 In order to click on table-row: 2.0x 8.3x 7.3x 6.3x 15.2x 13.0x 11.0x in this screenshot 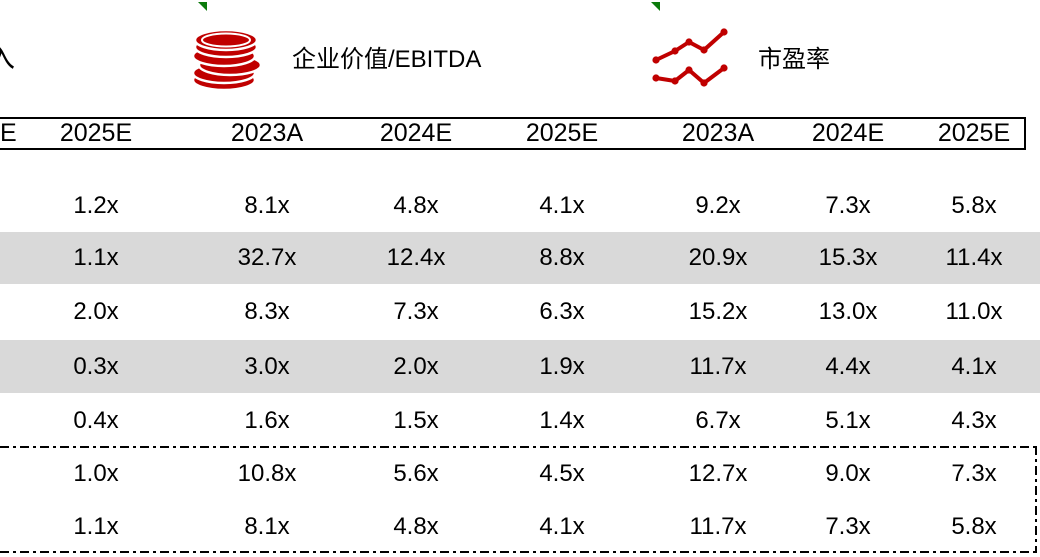, I will do `click(520, 312)`.